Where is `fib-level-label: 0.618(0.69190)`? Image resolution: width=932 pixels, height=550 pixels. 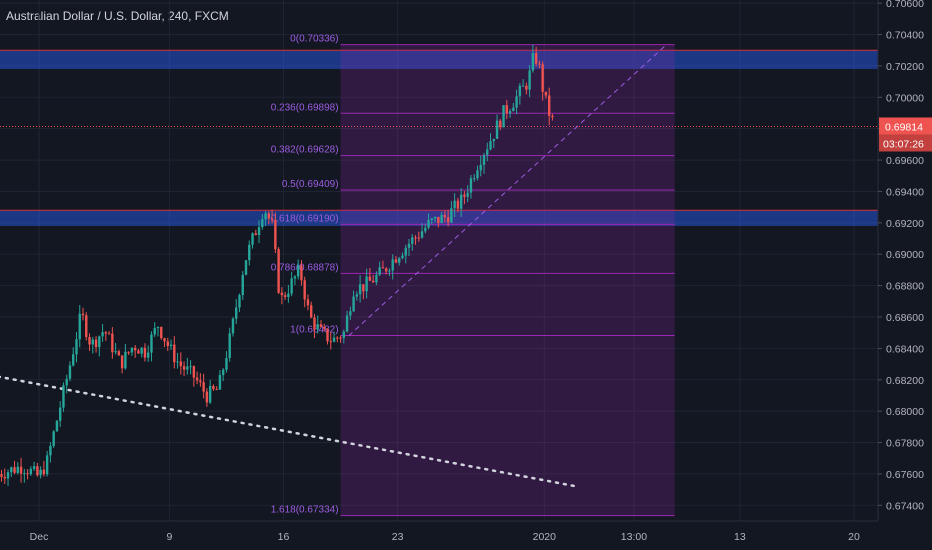
fib-level-label: 0.618(0.69190) is located at coordinates (305, 218).